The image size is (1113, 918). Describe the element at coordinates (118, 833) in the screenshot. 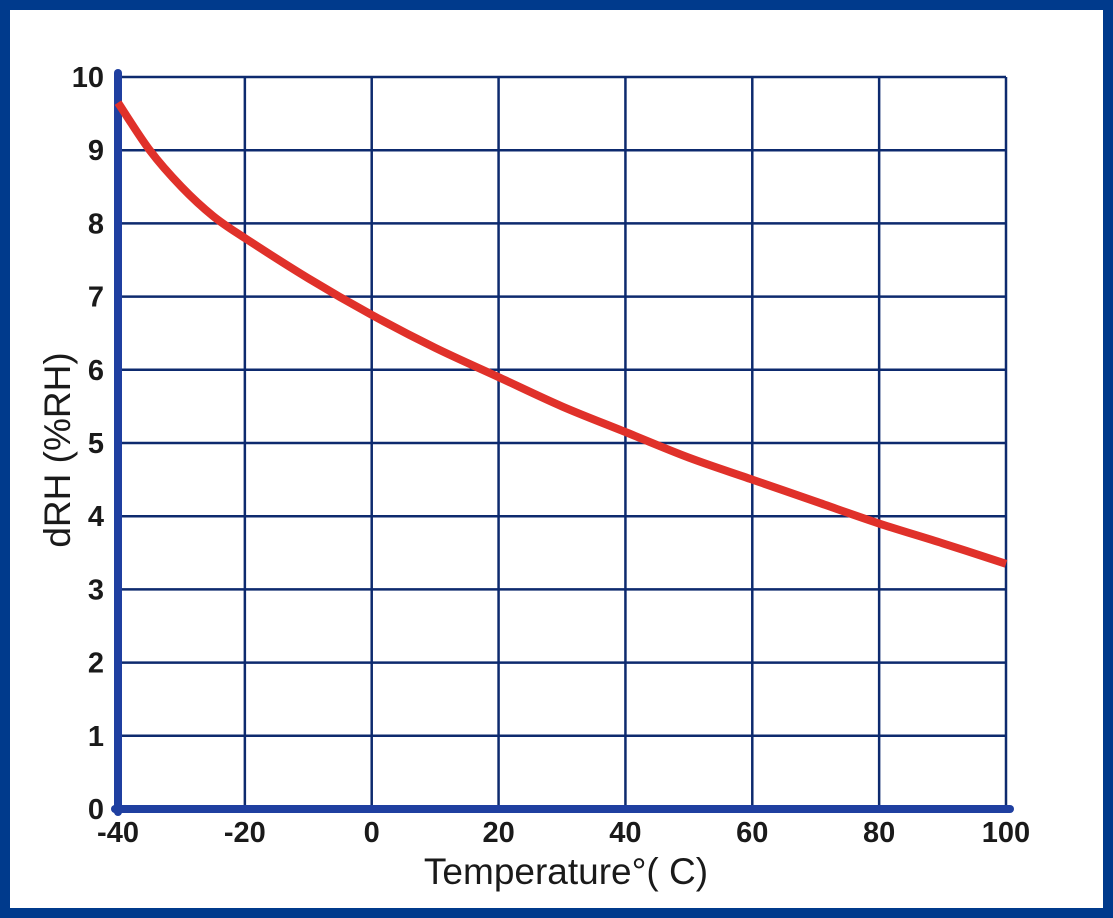

I see `x-tick-label: -40` at that location.